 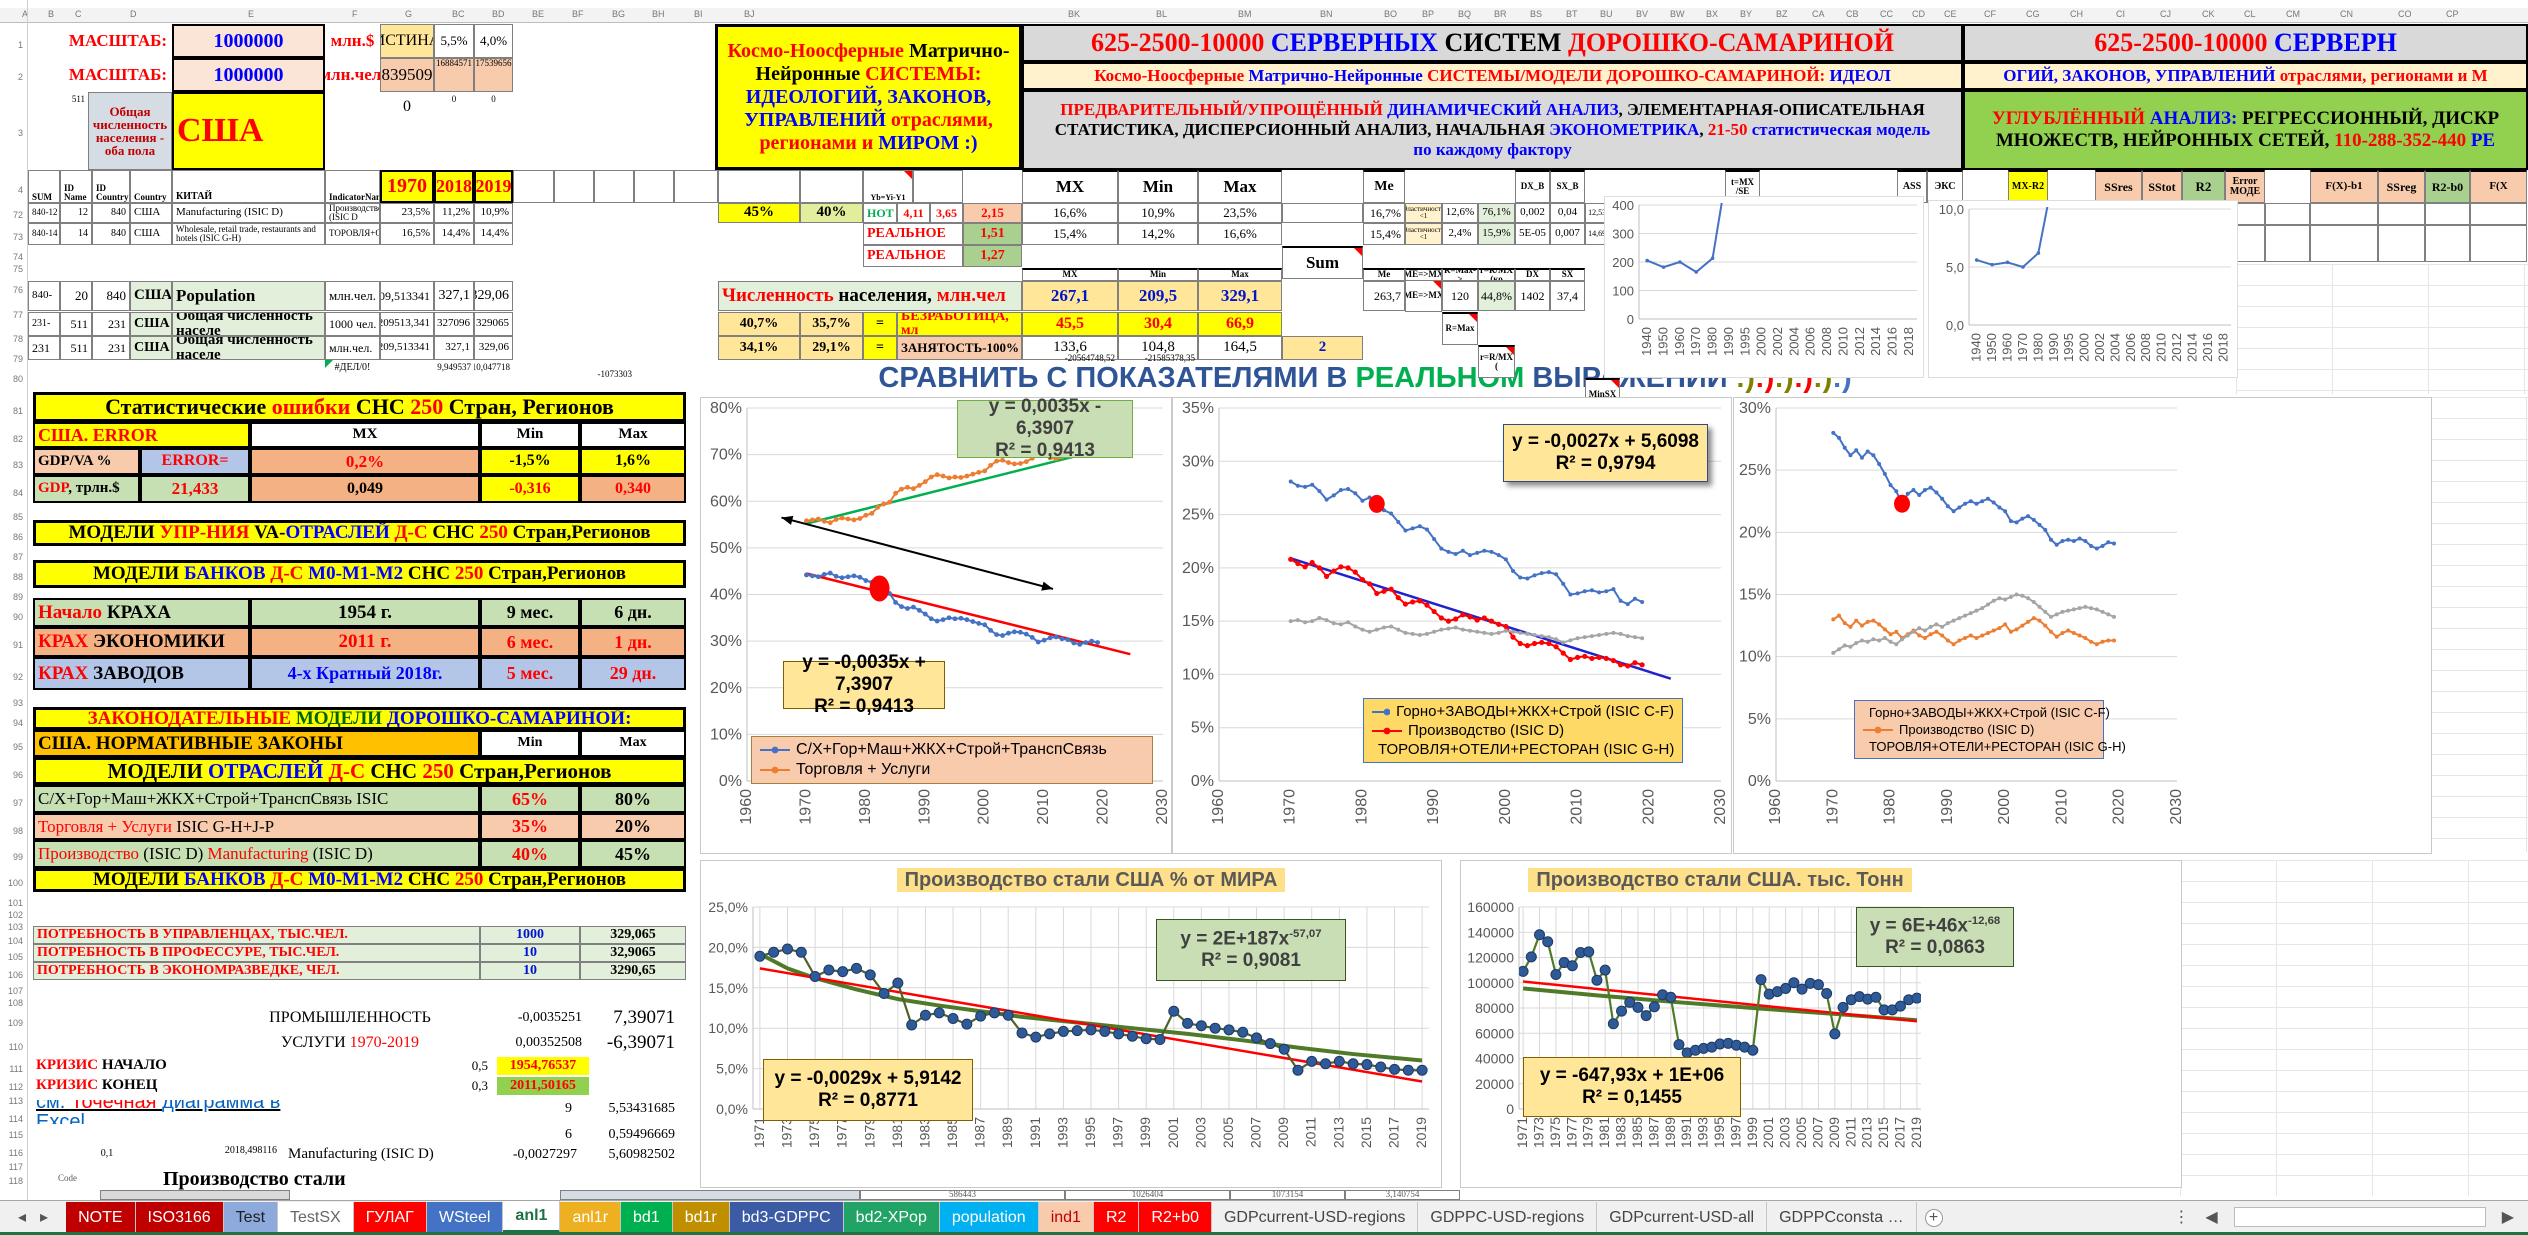 What do you see at coordinates (17, 493) in the screenshot?
I see `row-header-84: 84` at bounding box center [17, 493].